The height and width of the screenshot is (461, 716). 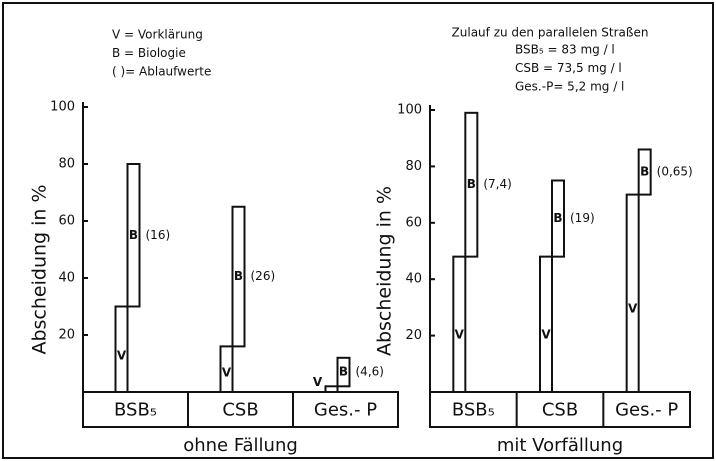 What do you see at coordinates (149, 53) in the screenshot?
I see `note: B = Biologie` at bounding box center [149, 53].